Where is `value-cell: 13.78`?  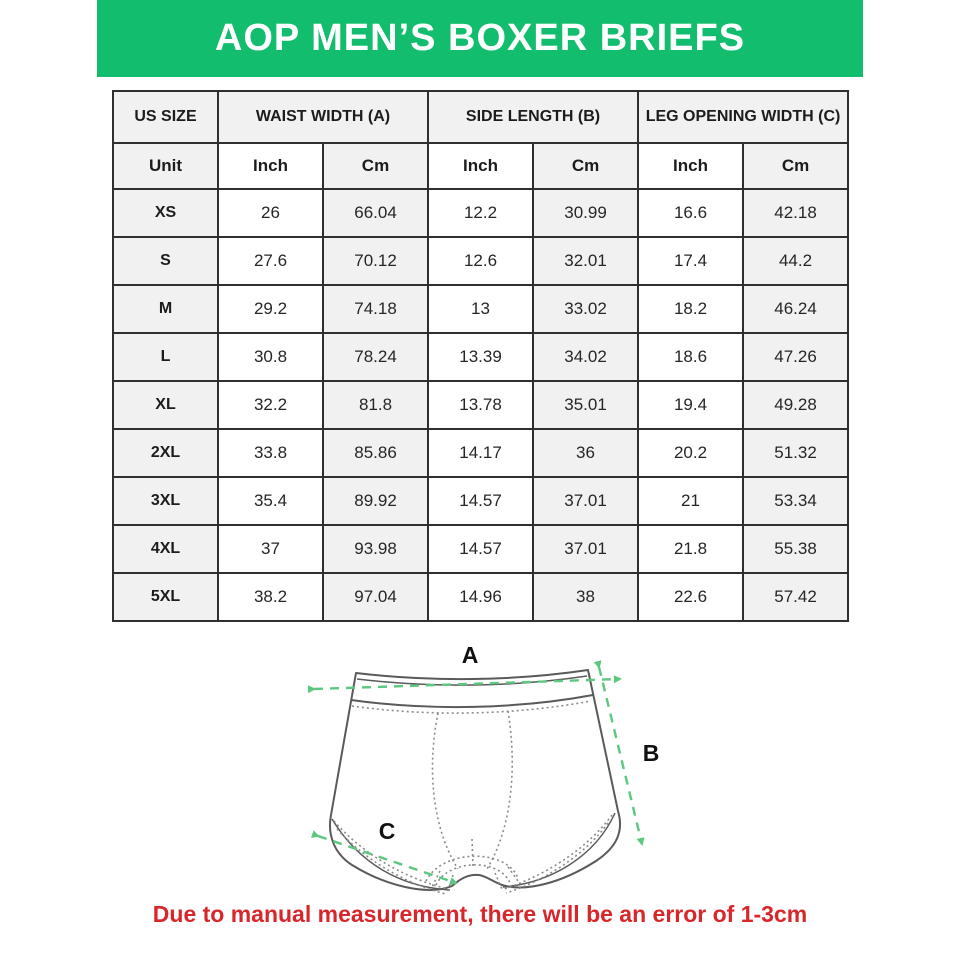
value-cell: 13.78 is located at coordinates (481, 405).